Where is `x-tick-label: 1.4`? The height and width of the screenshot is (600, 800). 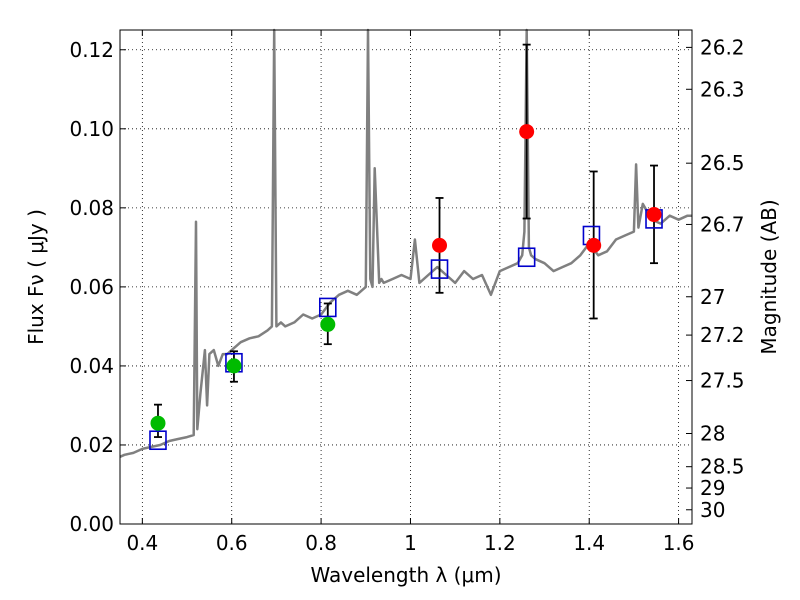 x-tick-label: 1.4 is located at coordinates (589, 543).